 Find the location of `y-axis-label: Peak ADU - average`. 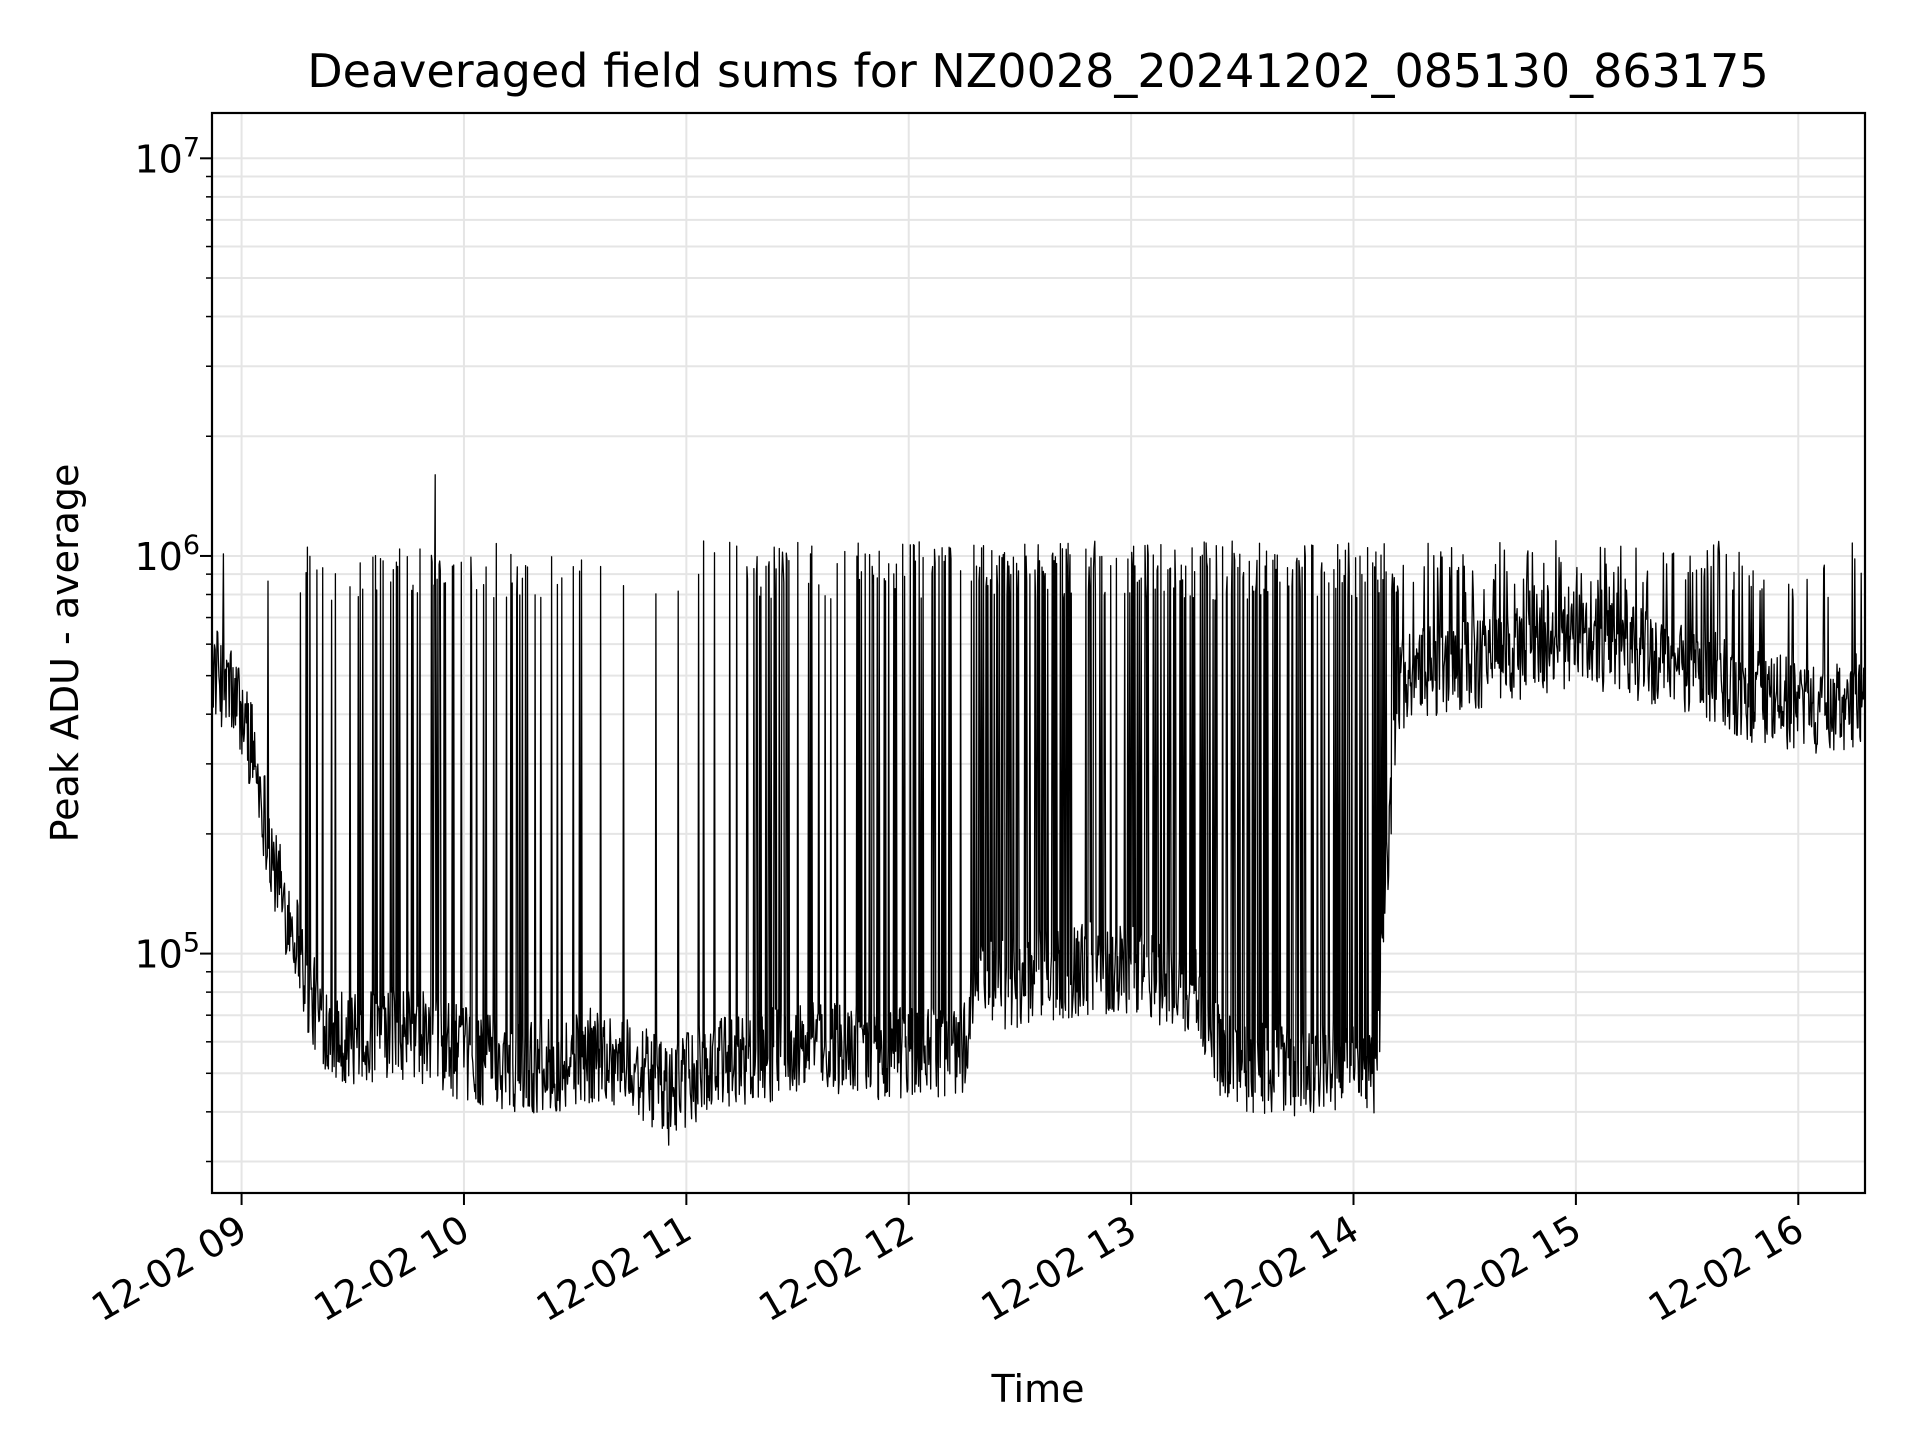

y-axis-label: Peak ADU - average is located at coordinates (65, 653).